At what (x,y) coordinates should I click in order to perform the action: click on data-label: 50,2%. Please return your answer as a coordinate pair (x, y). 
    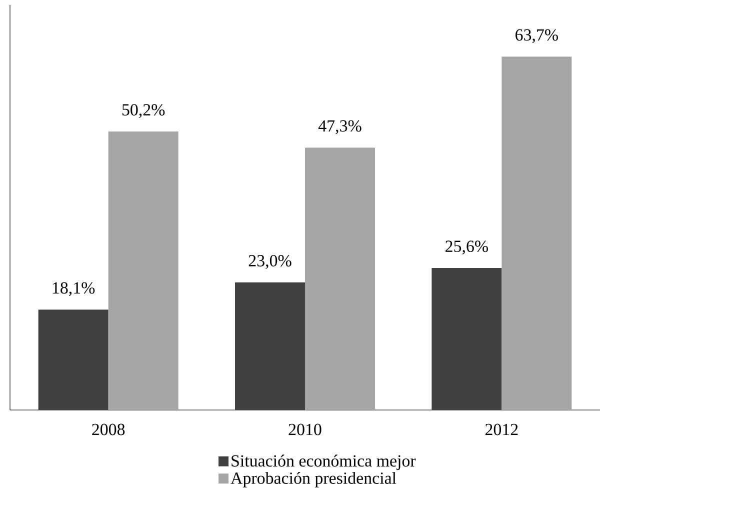
    Looking at the image, I should click on (143, 111).